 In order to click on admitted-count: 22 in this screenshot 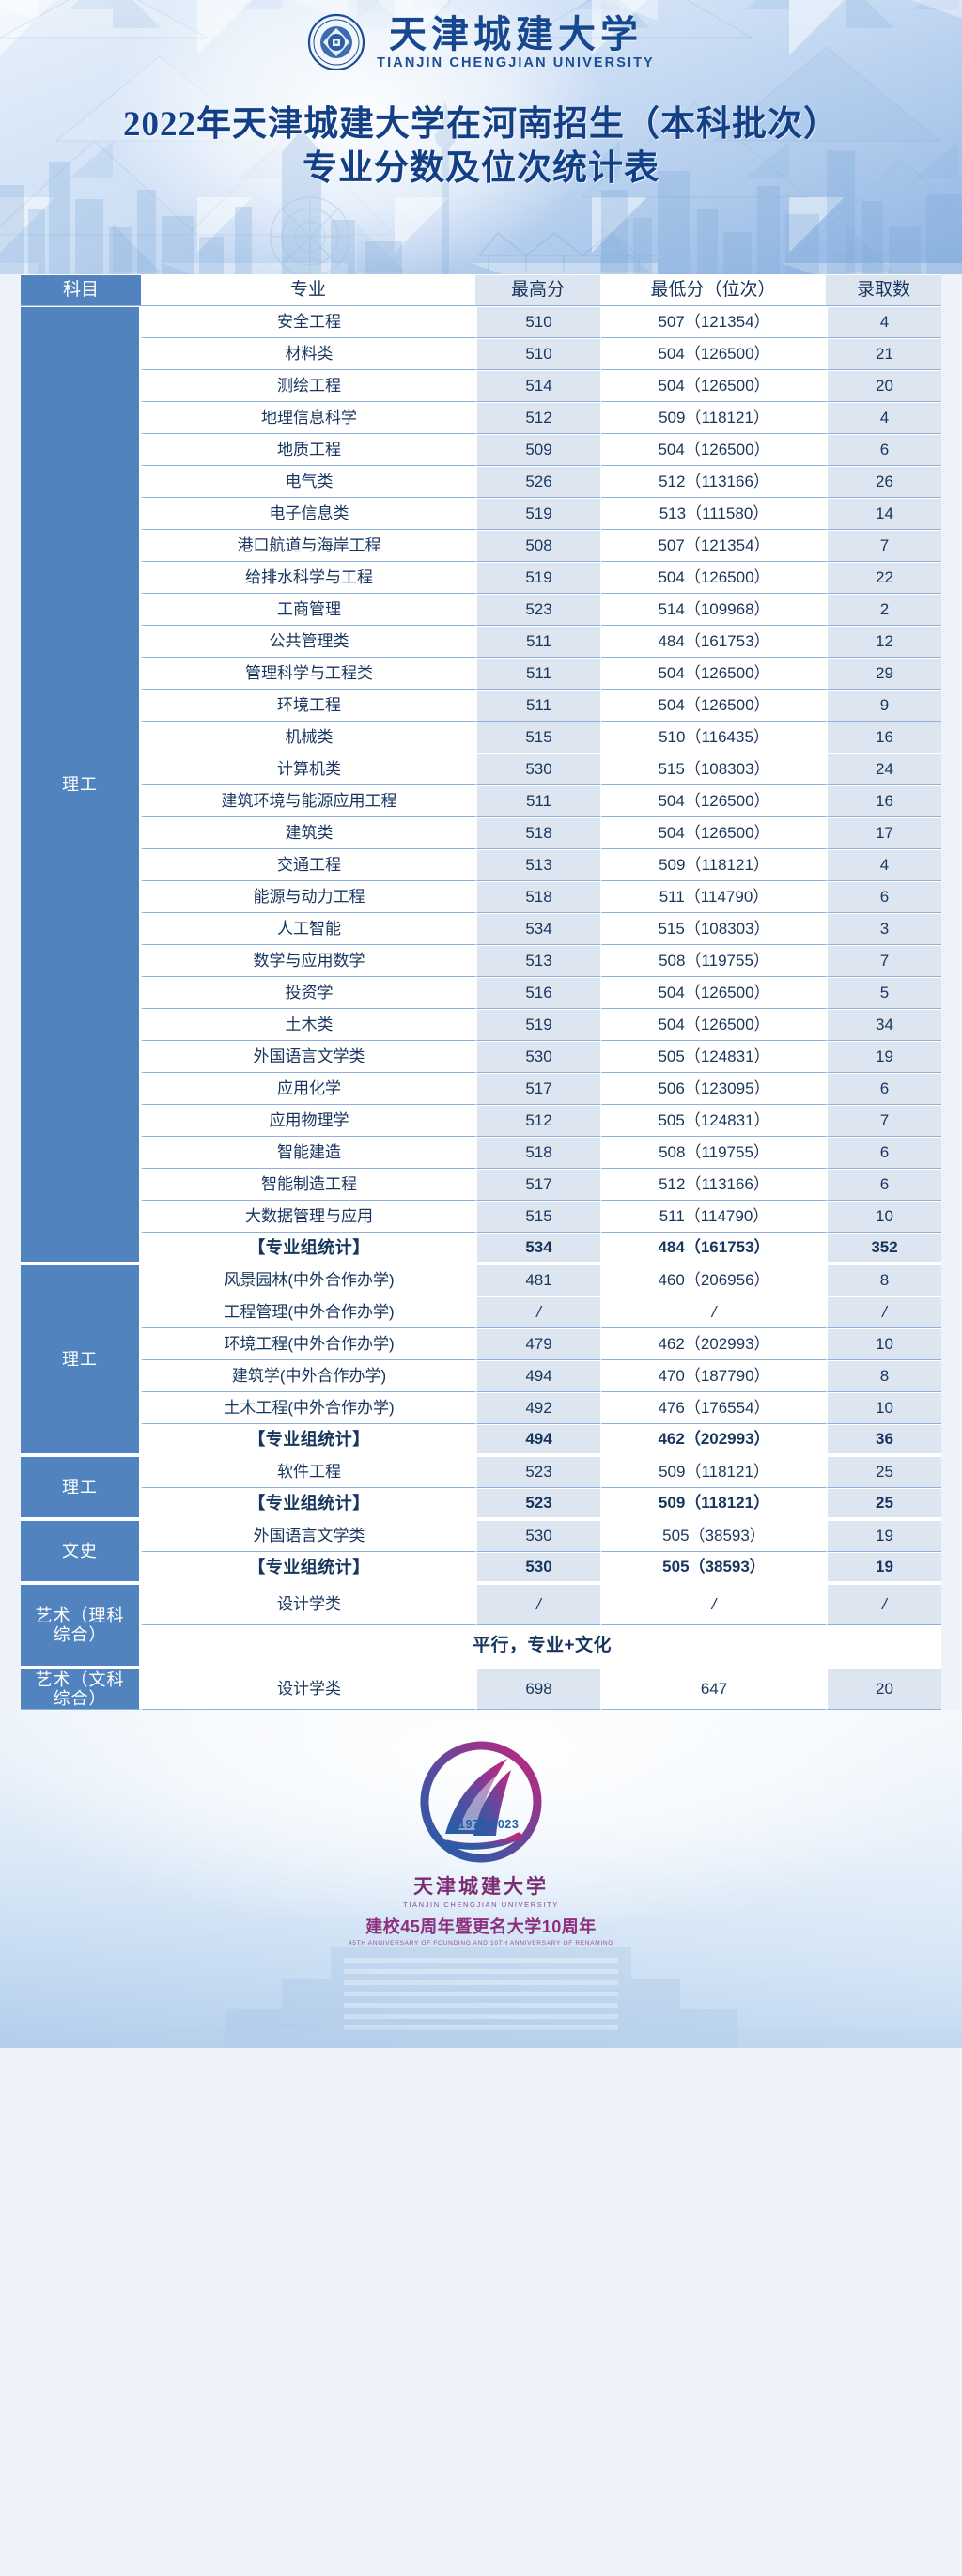, I will do `click(884, 578)`.